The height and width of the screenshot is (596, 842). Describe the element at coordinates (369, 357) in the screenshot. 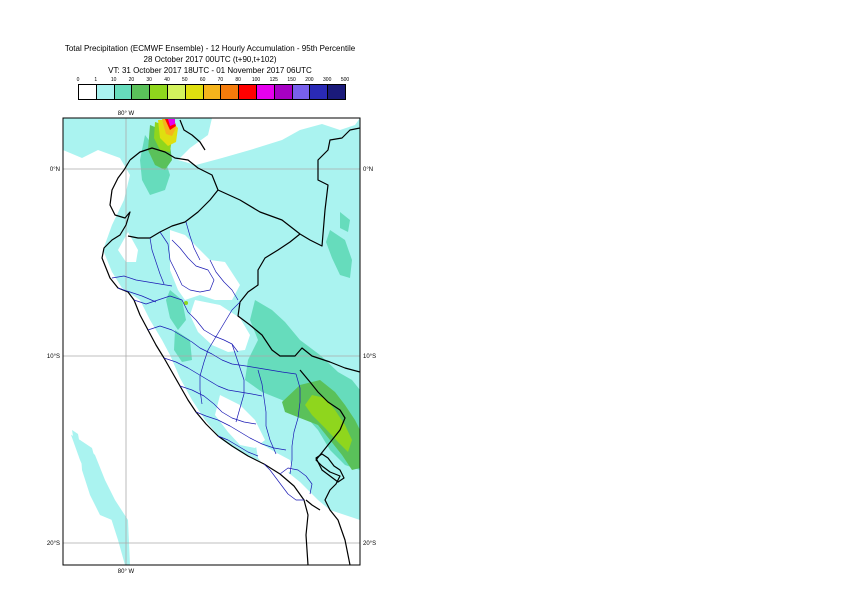

I see `lat-label-right-10s: 10°S` at that location.